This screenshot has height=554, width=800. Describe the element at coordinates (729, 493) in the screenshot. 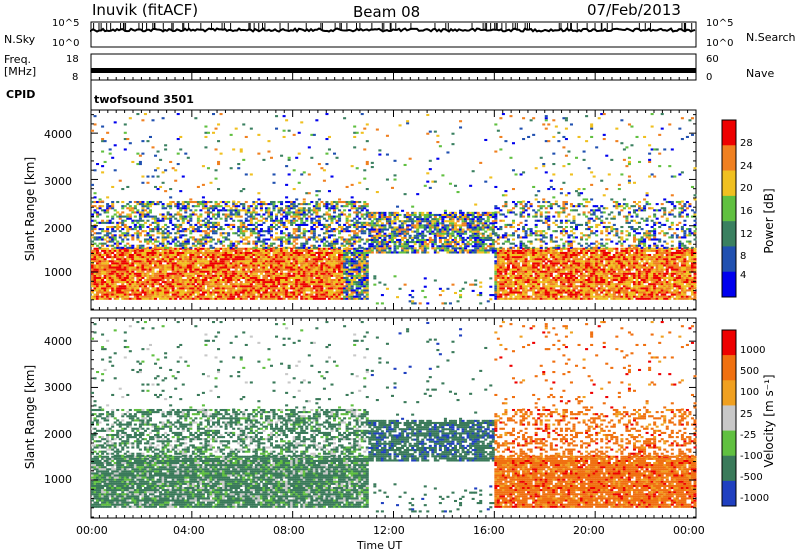

I see `velocity-colorbar-segment` at that location.